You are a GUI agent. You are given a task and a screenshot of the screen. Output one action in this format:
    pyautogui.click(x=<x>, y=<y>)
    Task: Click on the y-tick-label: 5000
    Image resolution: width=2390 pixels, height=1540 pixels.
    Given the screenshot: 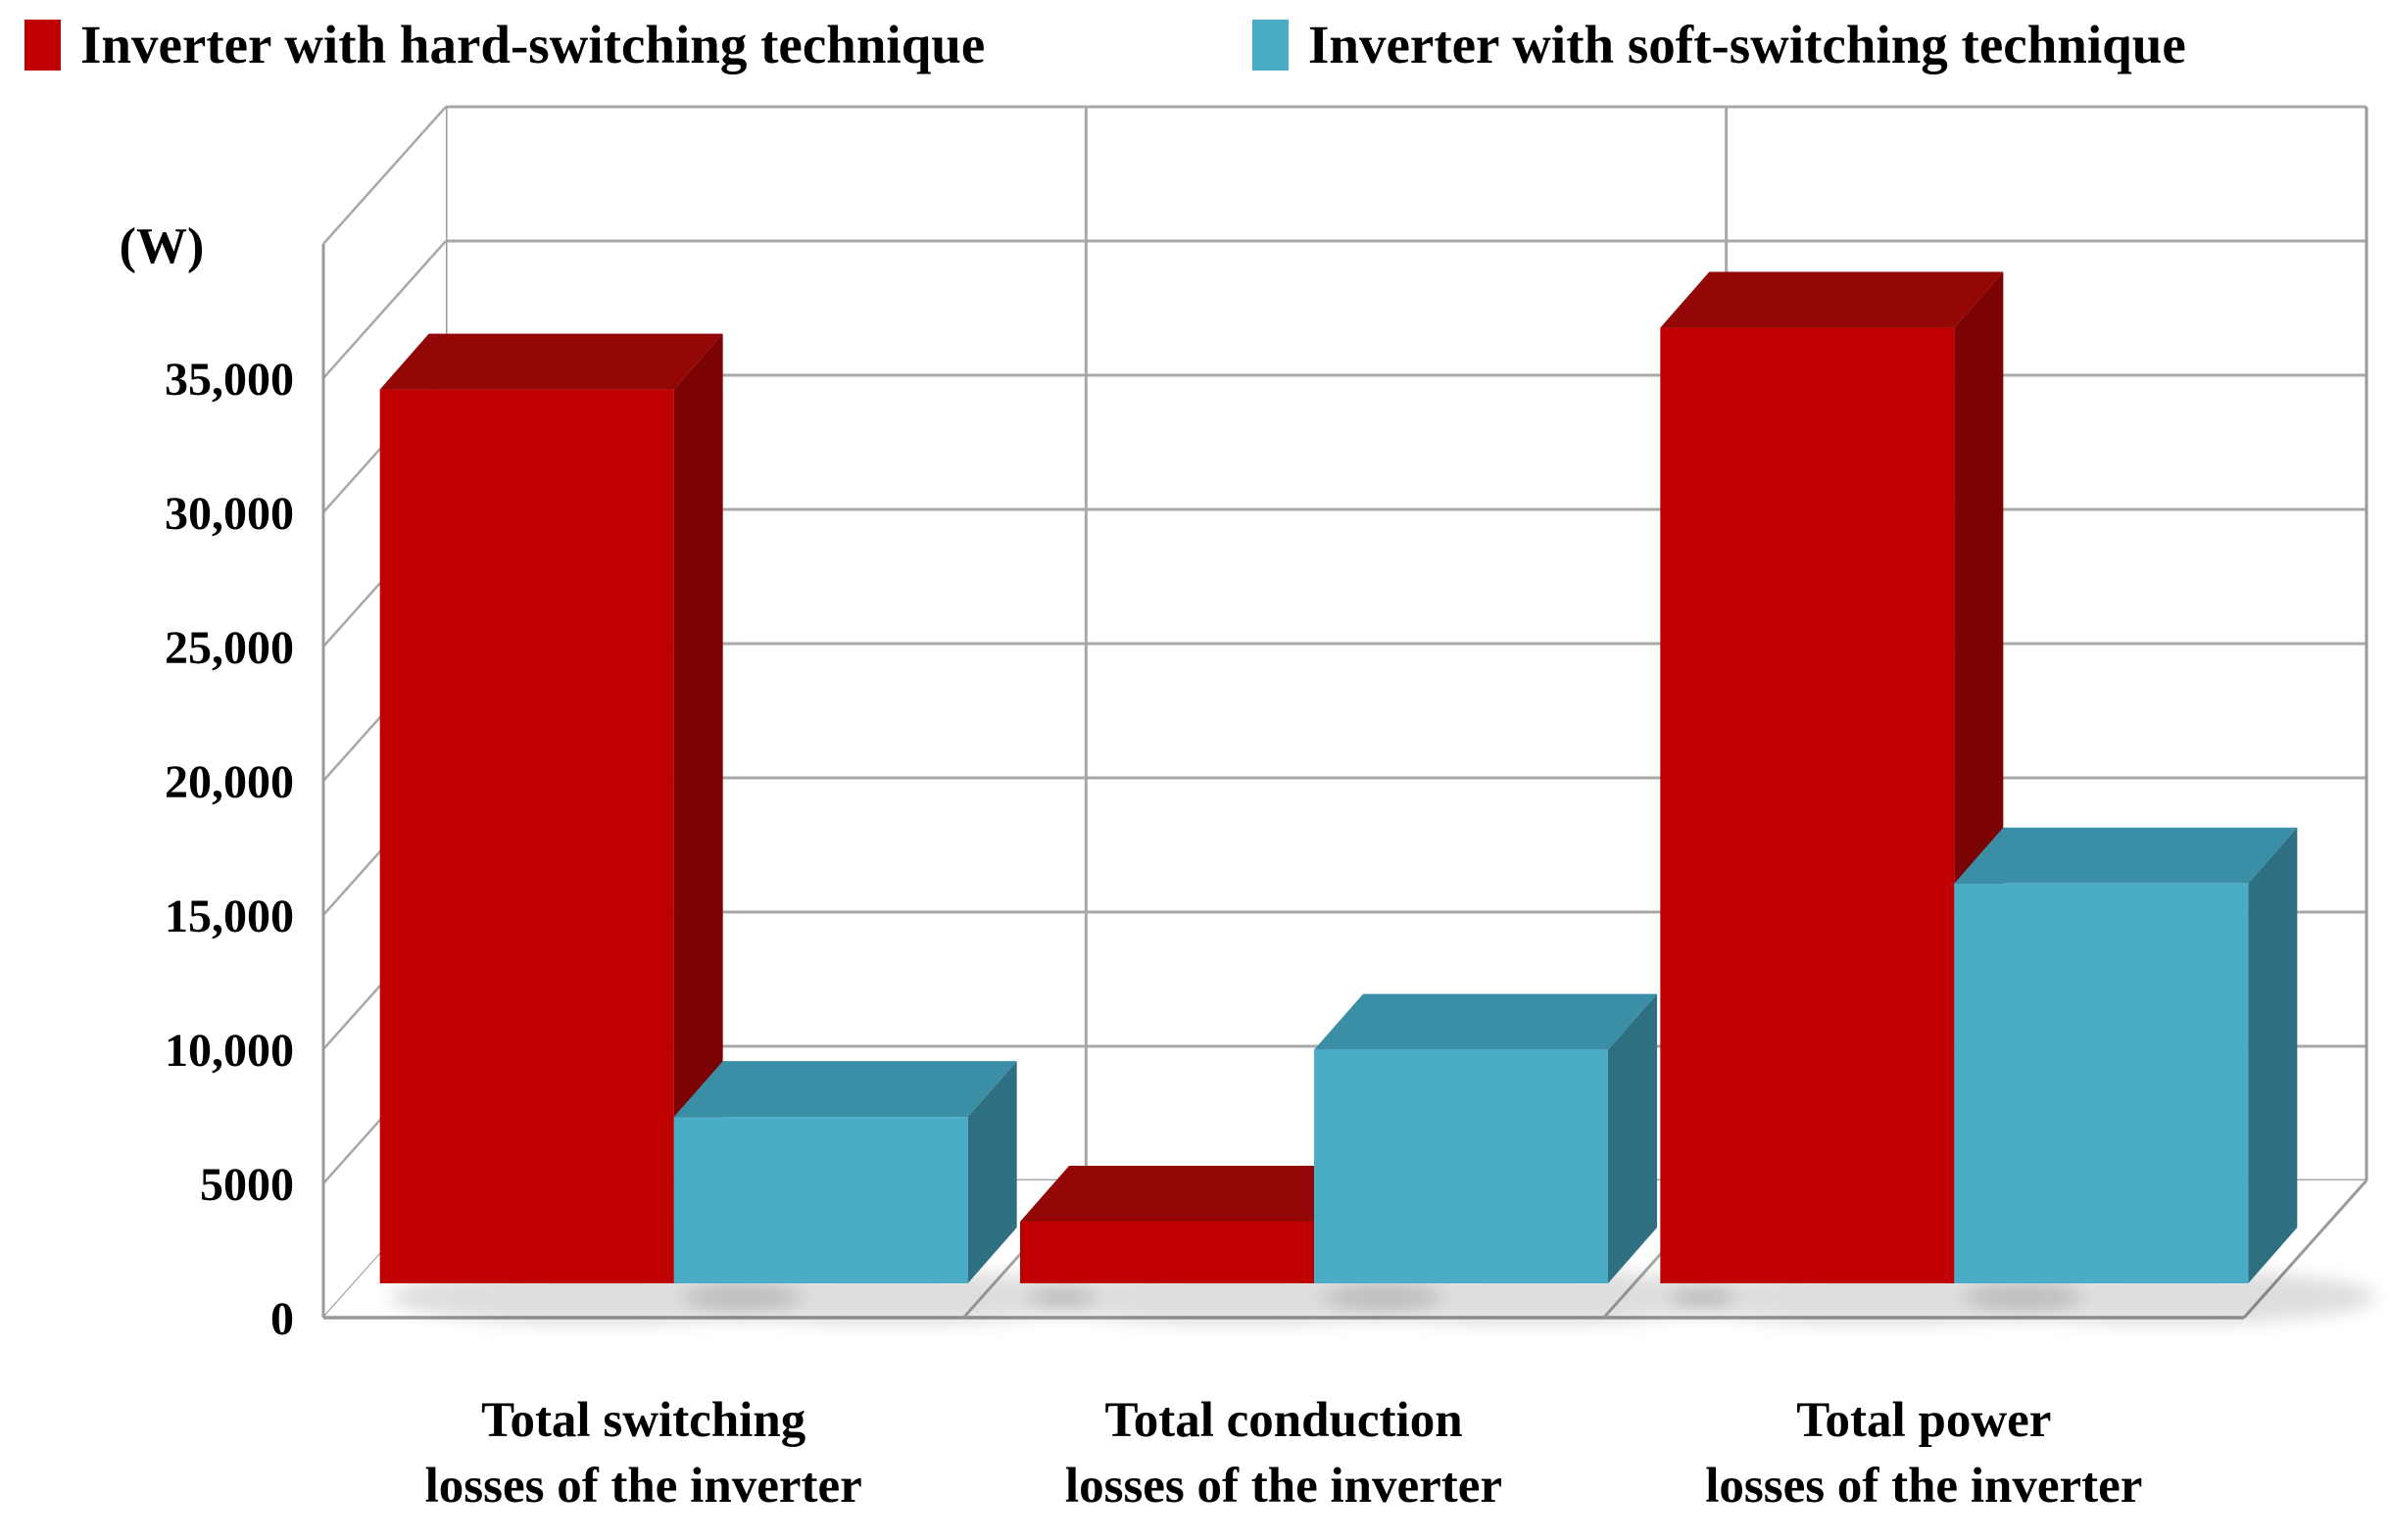 What is the action you would take?
    pyautogui.click(x=247, y=1185)
    